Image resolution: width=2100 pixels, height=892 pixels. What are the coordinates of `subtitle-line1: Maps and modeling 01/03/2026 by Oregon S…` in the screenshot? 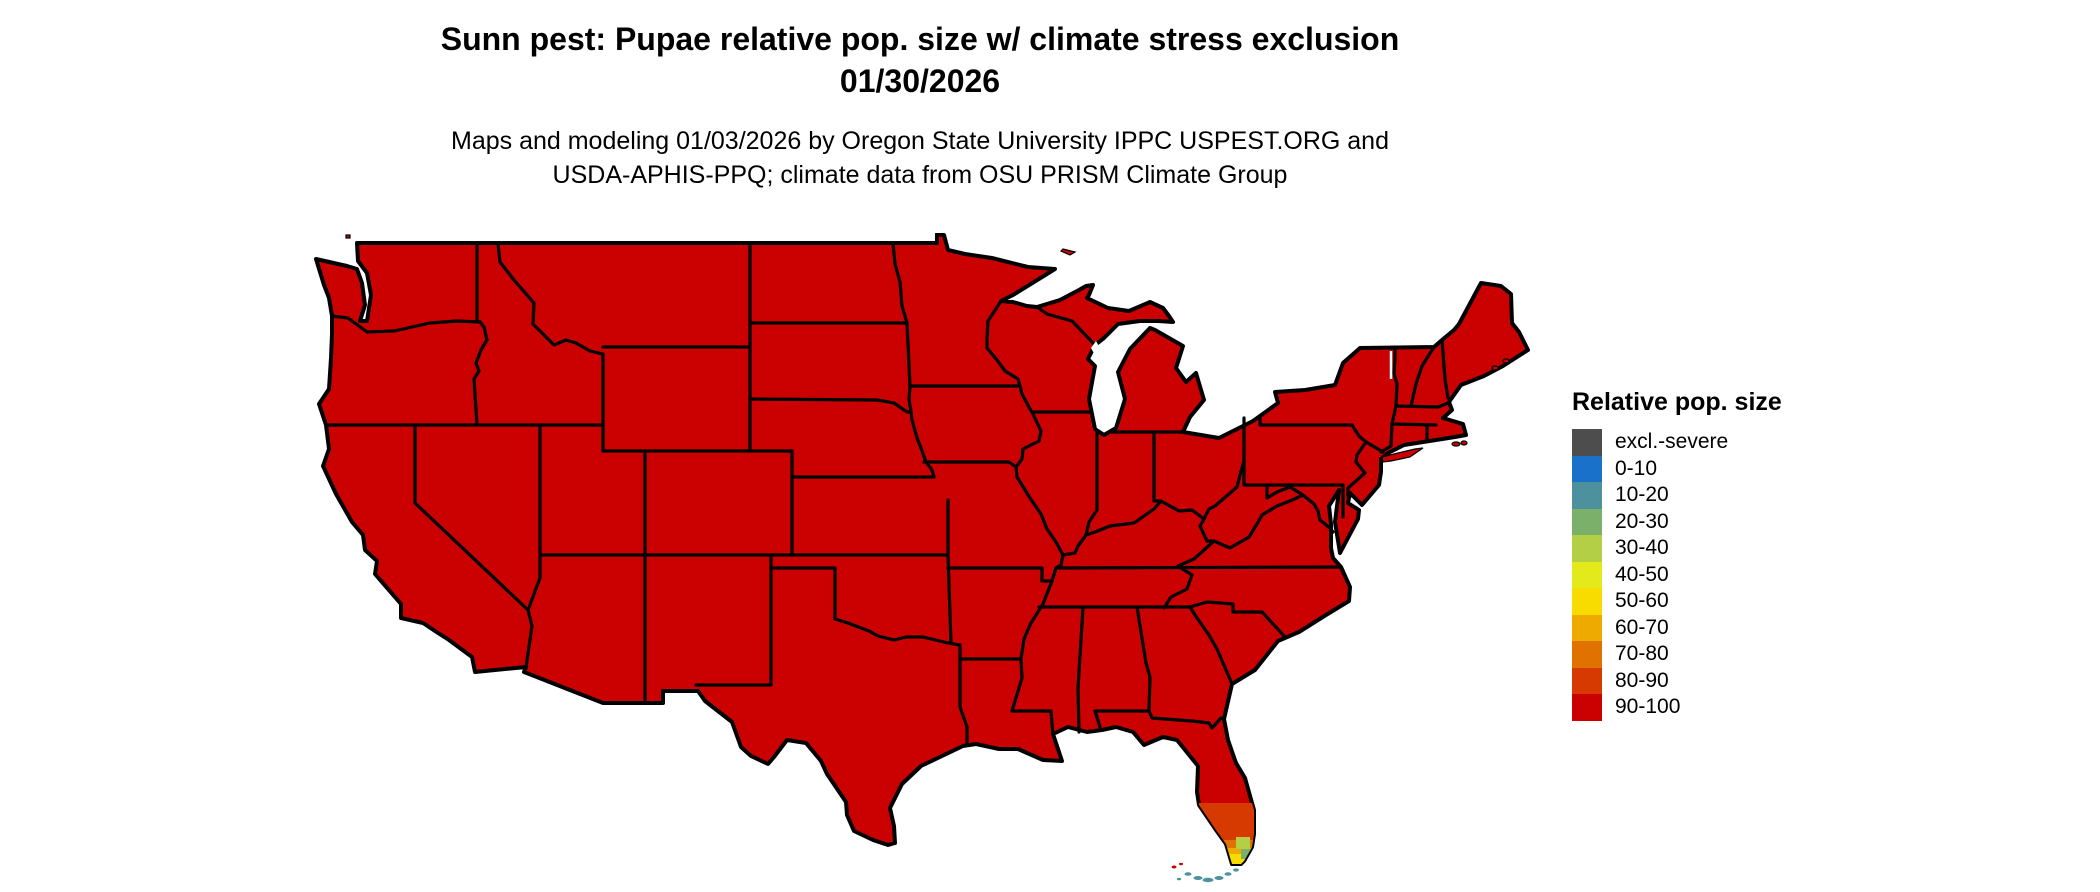 It's located at (920, 141).